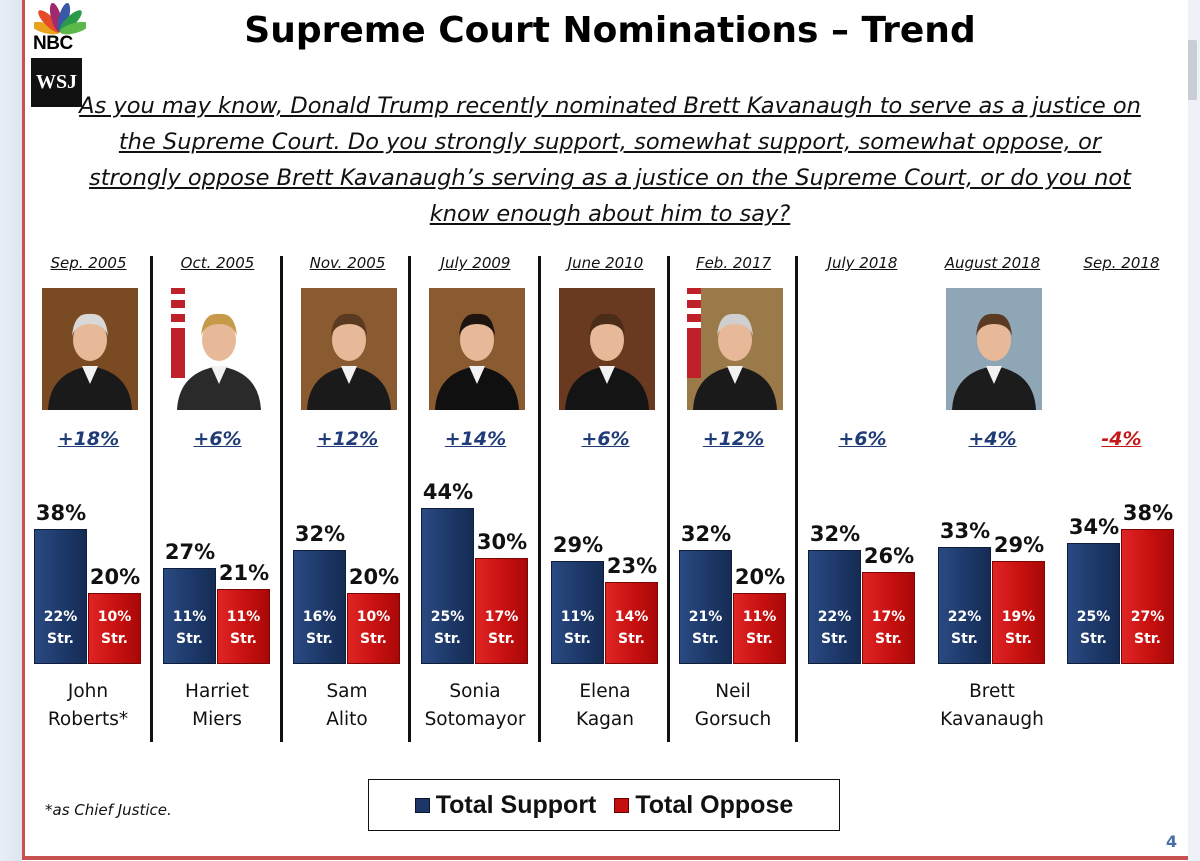 The height and width of the screenshot is (861, 1200). Describe the element at coordinates (578, 545) in the screenshot. I see `support-value-label: 29%` at that location.